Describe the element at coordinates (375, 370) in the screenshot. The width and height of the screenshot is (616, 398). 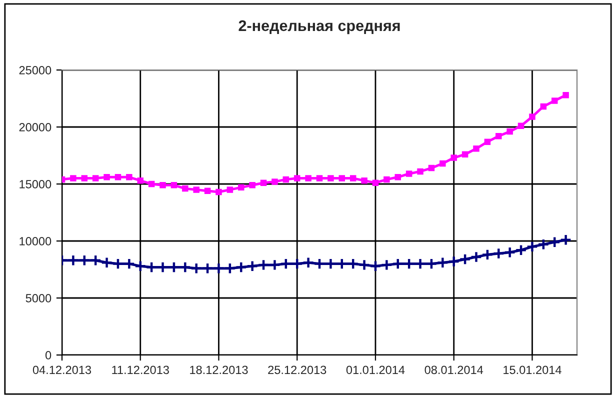
I see `x-tick-label: 01.01.2014` at that location.